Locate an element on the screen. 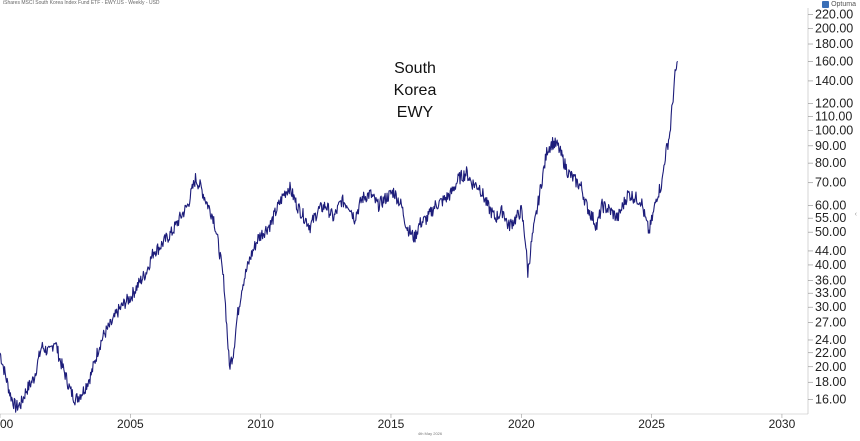  y-tick-label: 200.00 is located at coordinates (834, 29).